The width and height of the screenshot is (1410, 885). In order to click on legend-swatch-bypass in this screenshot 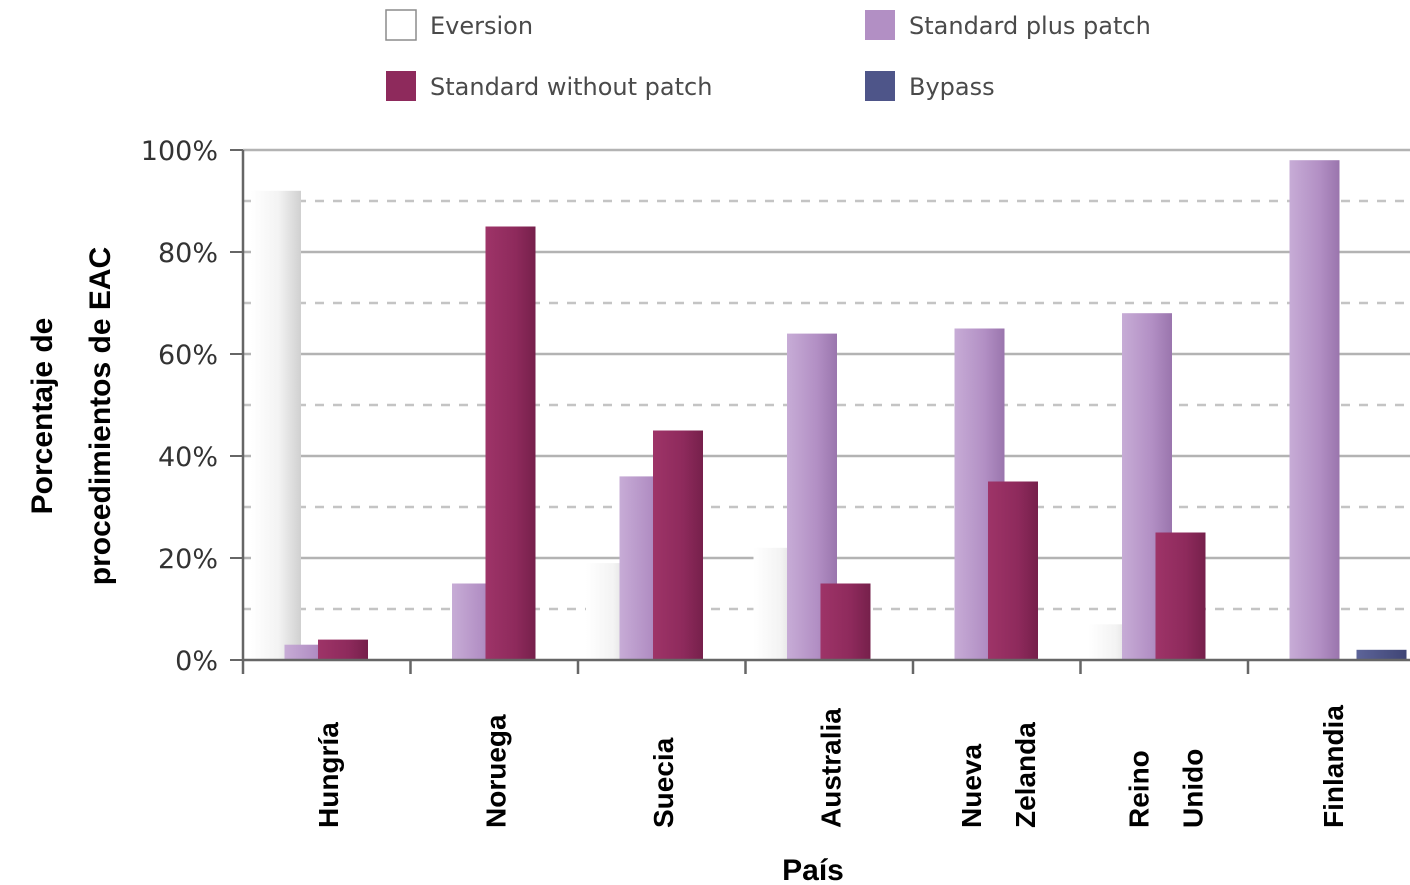, I will do `click(880, 86)`.